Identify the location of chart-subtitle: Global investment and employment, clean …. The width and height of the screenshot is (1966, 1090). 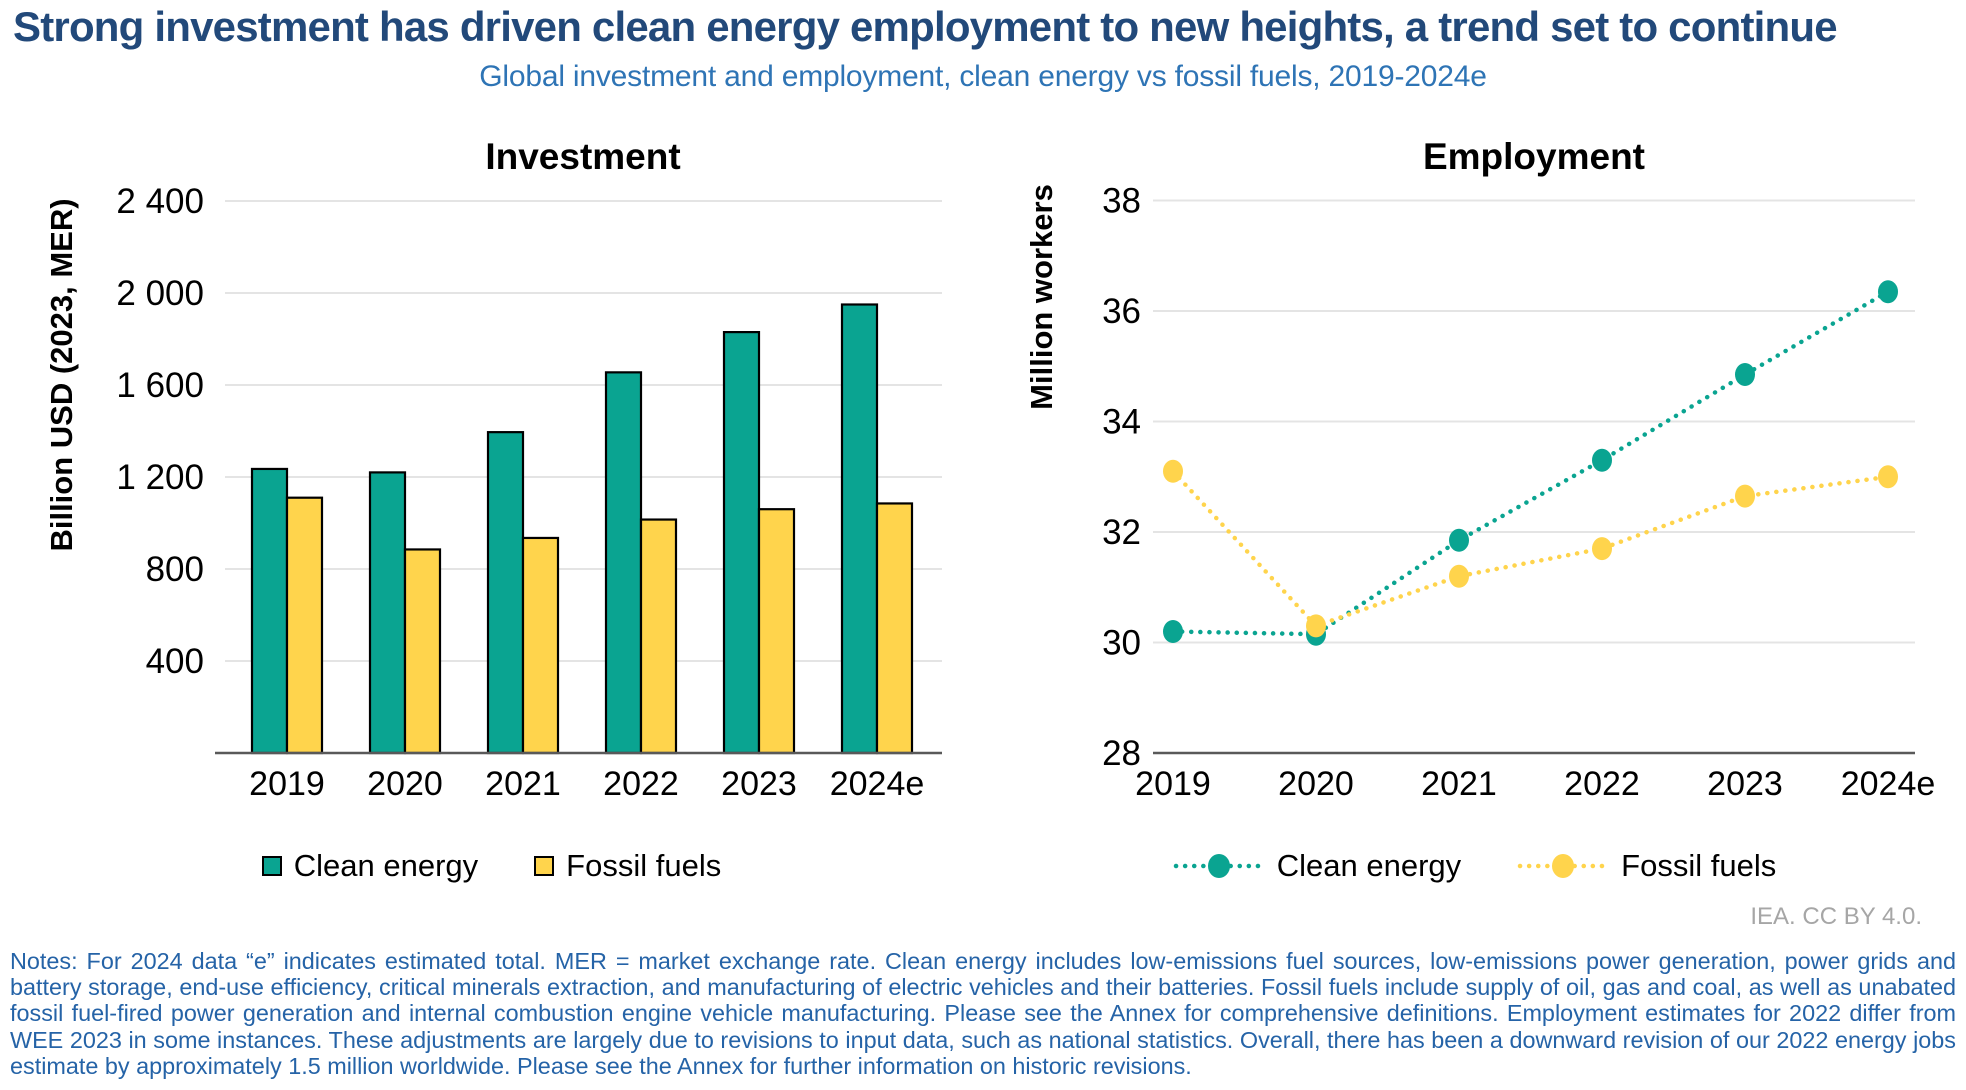
(983, 76).